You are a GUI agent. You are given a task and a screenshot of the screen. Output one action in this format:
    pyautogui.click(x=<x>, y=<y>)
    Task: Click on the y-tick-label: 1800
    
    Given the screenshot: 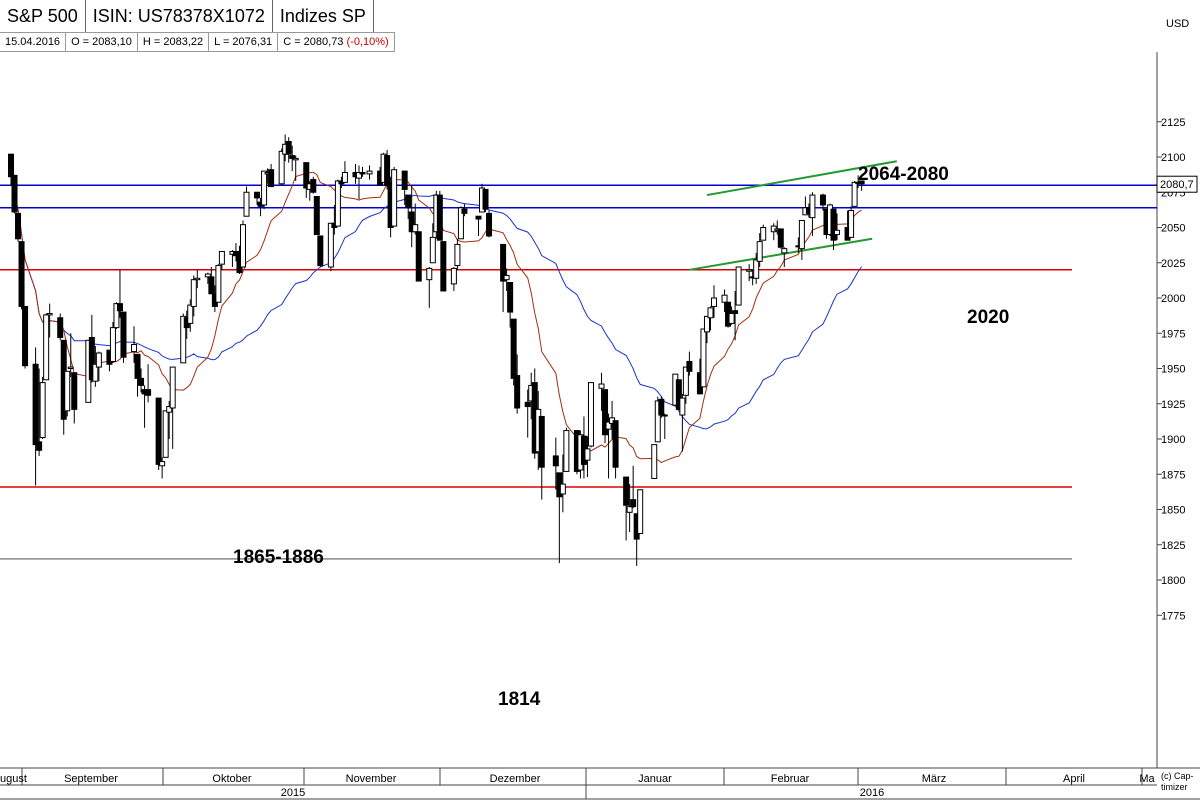 What is the action you would take?
    pyautogui.click(x=1173, y=581)
    